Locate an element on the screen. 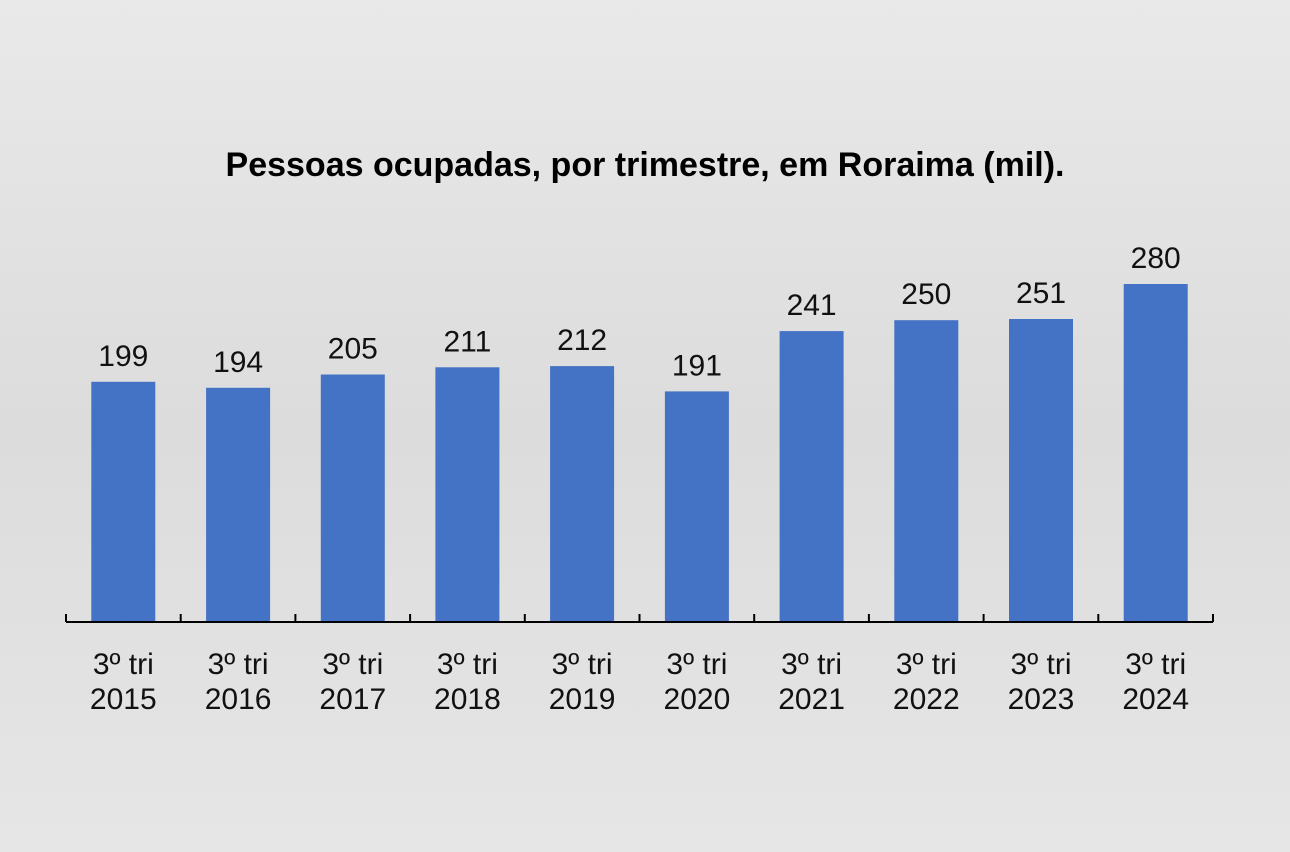 Image resolution: width=1290 pixels, height=852 pixels. x-tick-label-line: 2021 is located at coordinates (811, 699).